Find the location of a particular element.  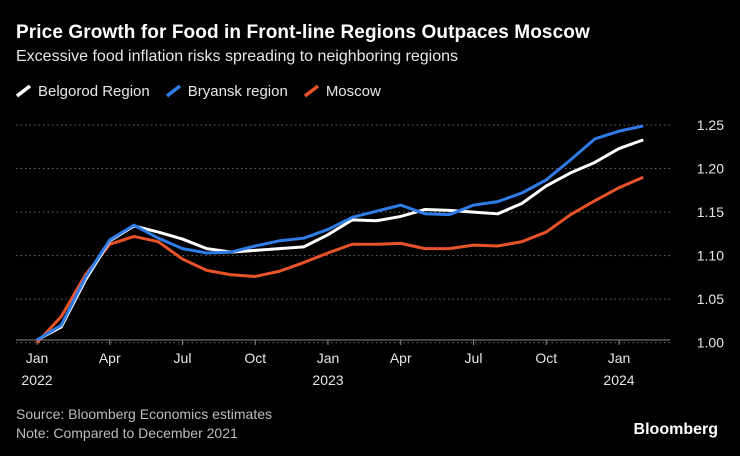

bloomberg-logo: Bloomberg is located at coordinates (675, 429).